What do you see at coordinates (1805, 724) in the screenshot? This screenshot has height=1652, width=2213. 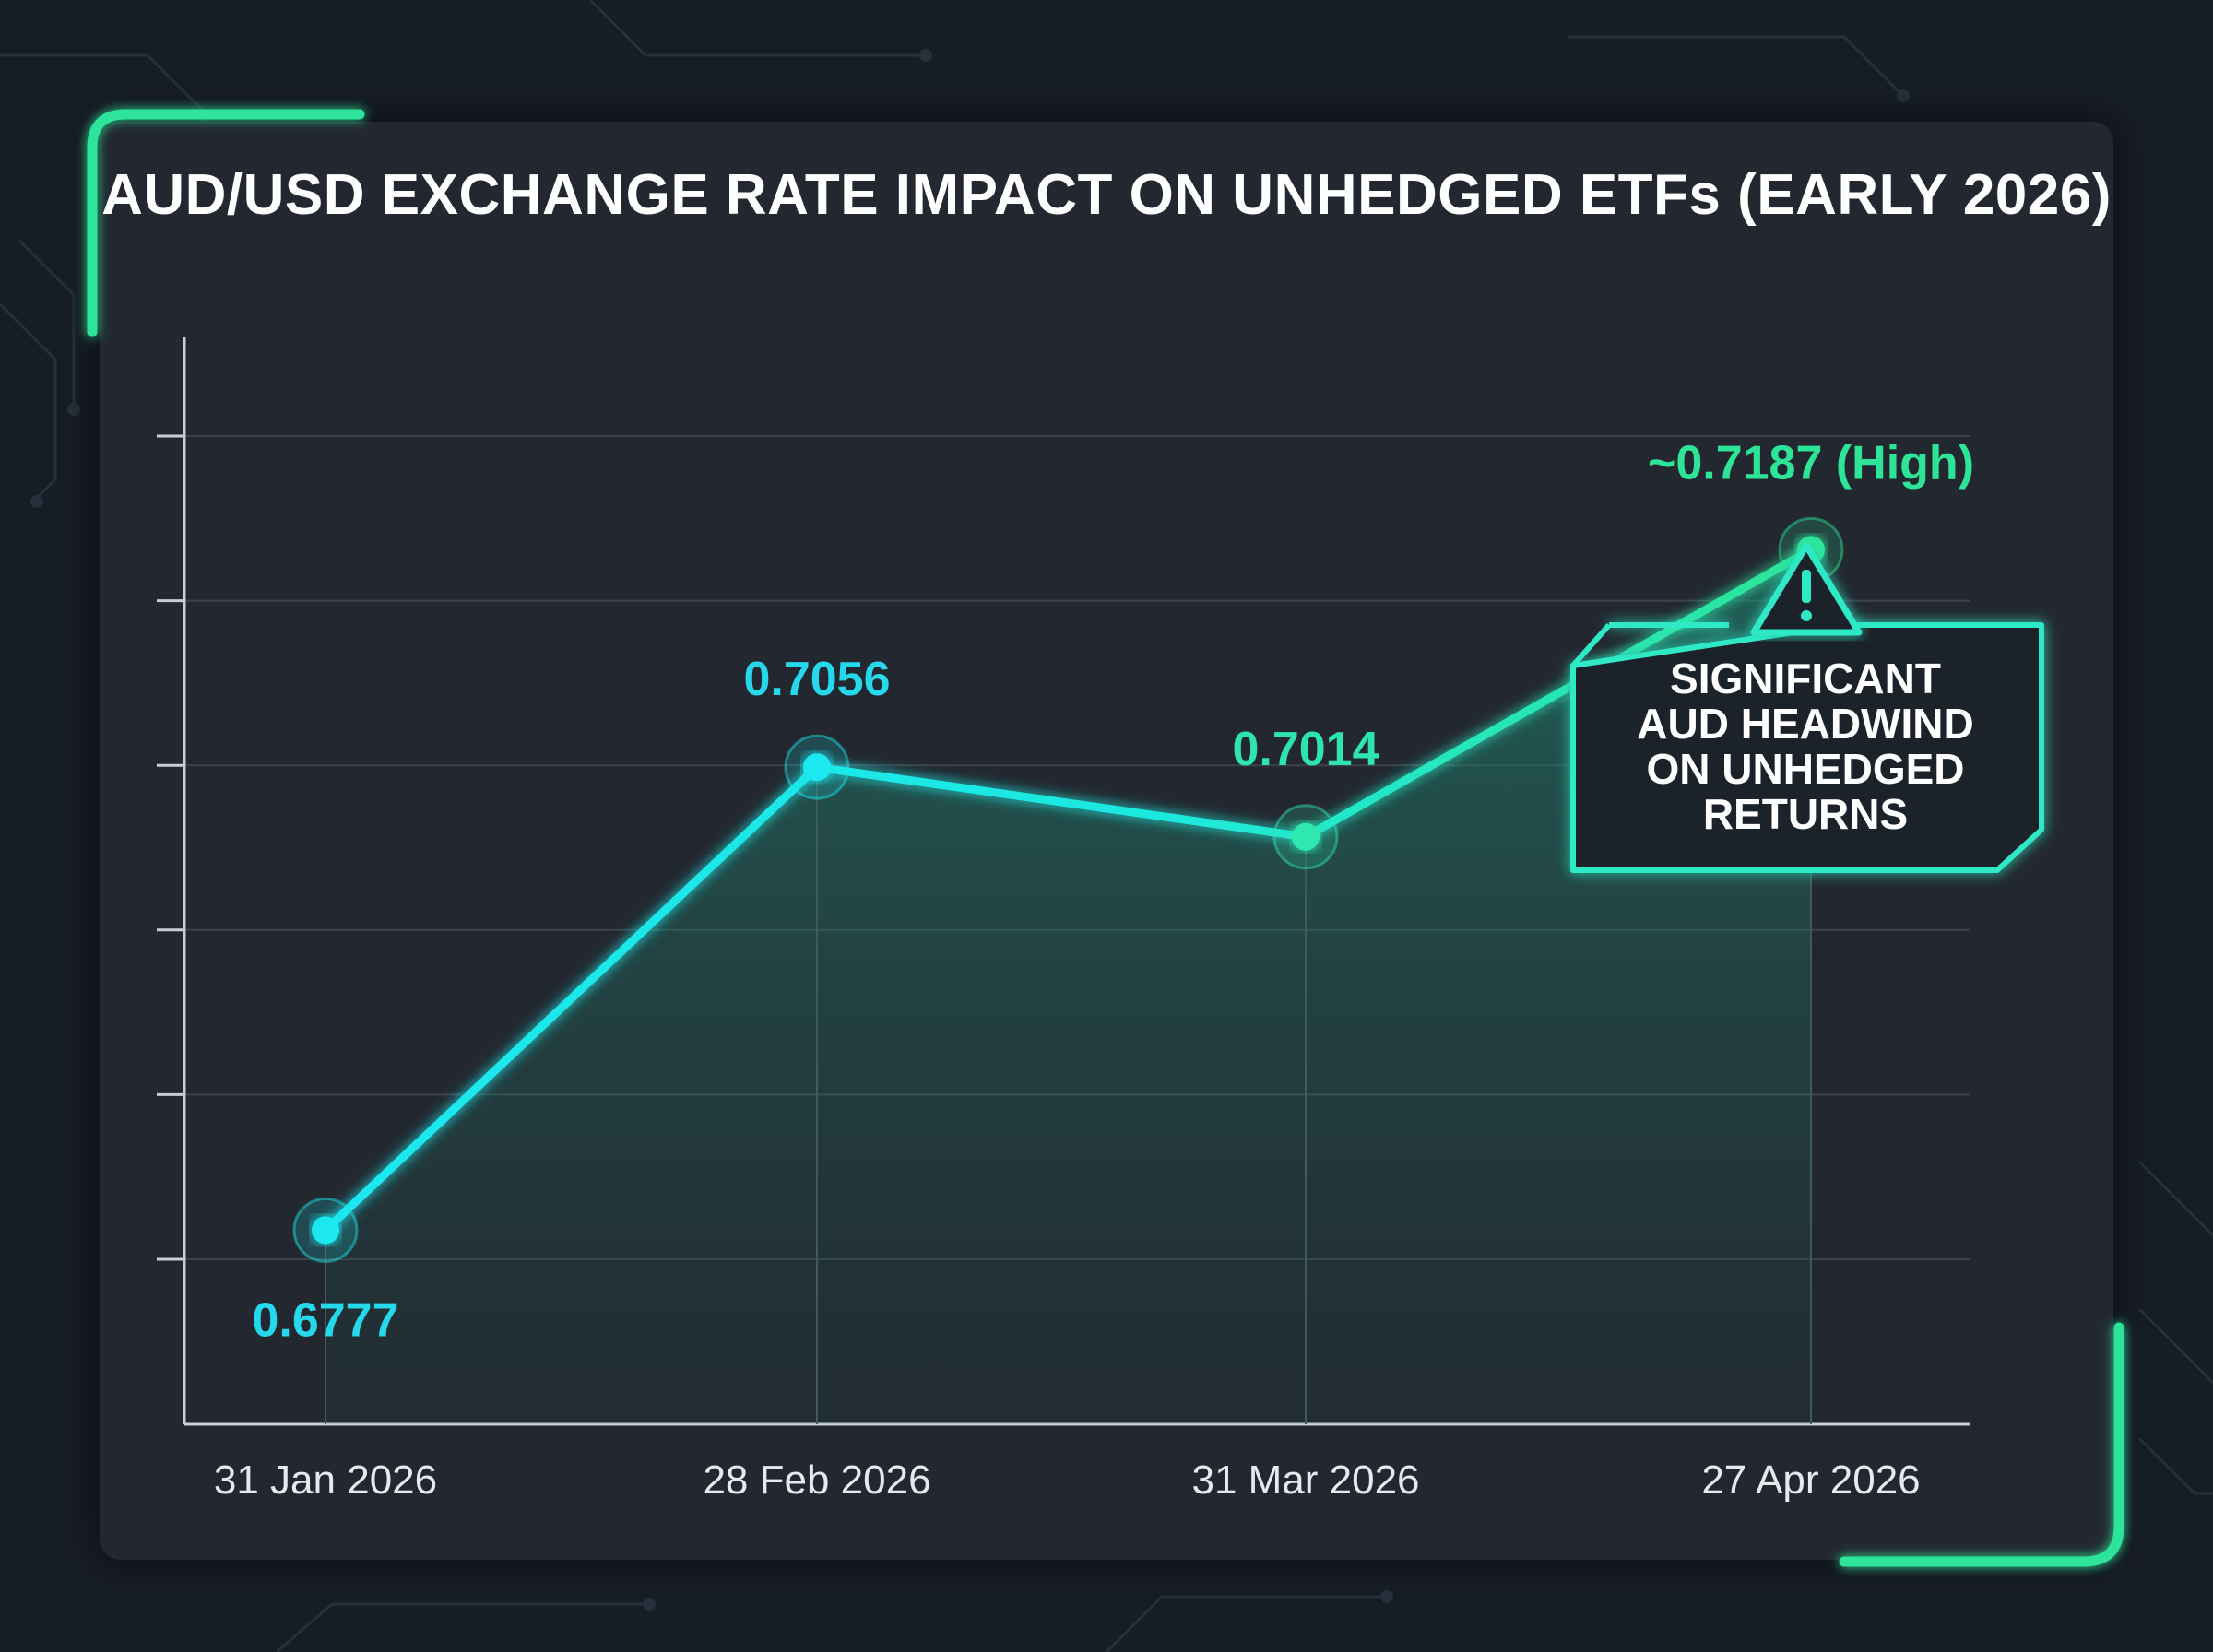 I see `annotation-line: AUD HEADWIND` at bounding box center [1805, 724].